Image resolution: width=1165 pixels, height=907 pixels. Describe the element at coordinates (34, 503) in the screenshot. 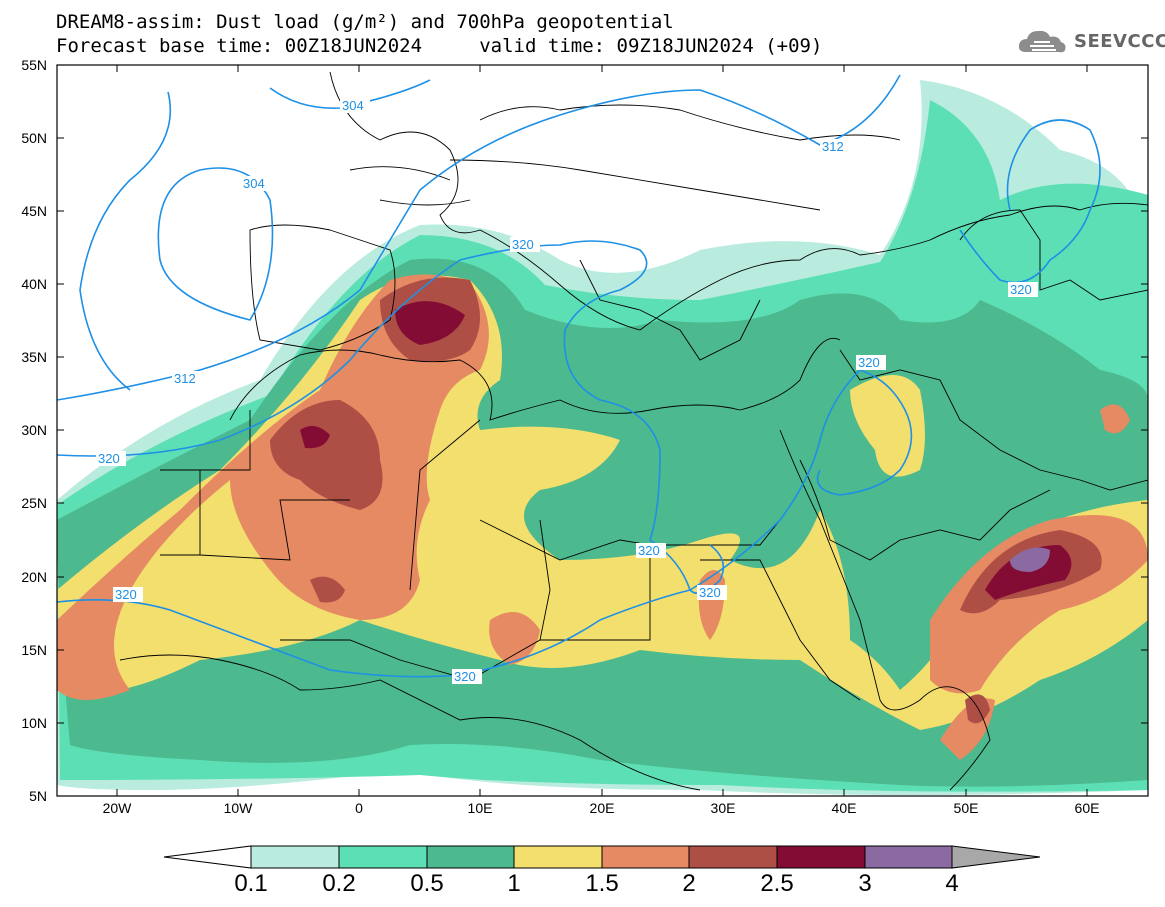

I see `lat-tick-label: 25N` at that location.